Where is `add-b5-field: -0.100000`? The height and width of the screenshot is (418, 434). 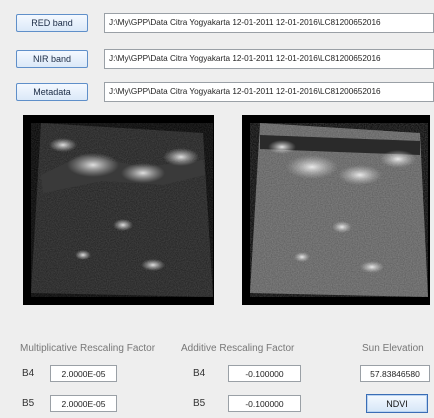
add-b5-field: -0.100000 is located at coordinates (264, 403).